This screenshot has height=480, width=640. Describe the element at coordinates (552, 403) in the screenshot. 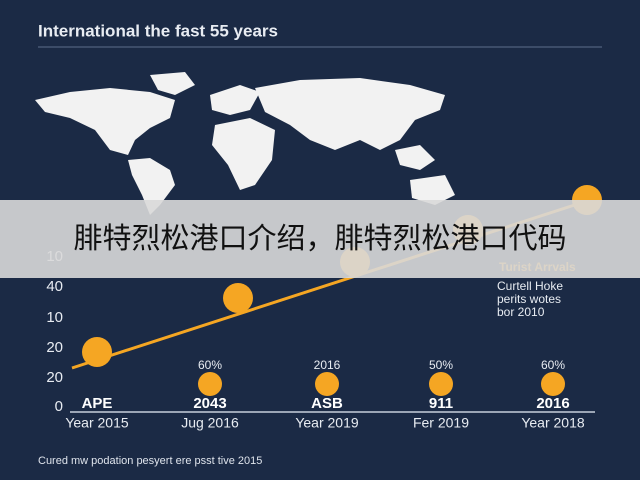

I see `marker-label: 2016` at that location.